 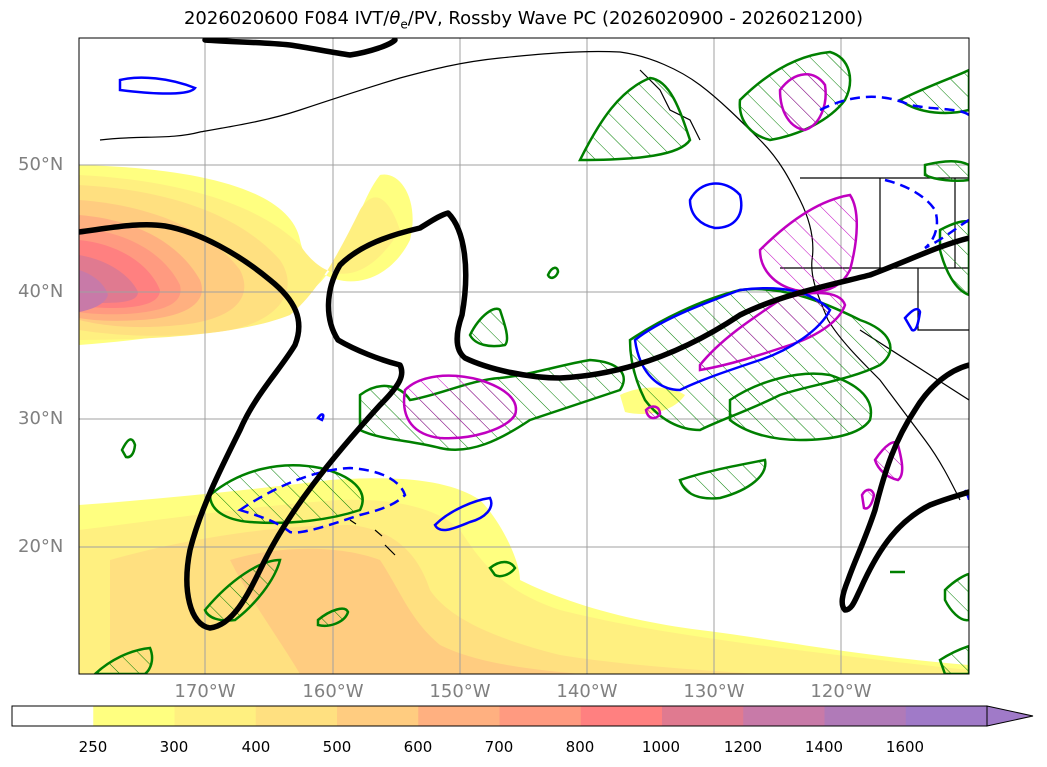 What do you see at coordinates (824, 747) in the screenshot?
I see `cb-label-1400: 1400` at bounding box center [824, 747].